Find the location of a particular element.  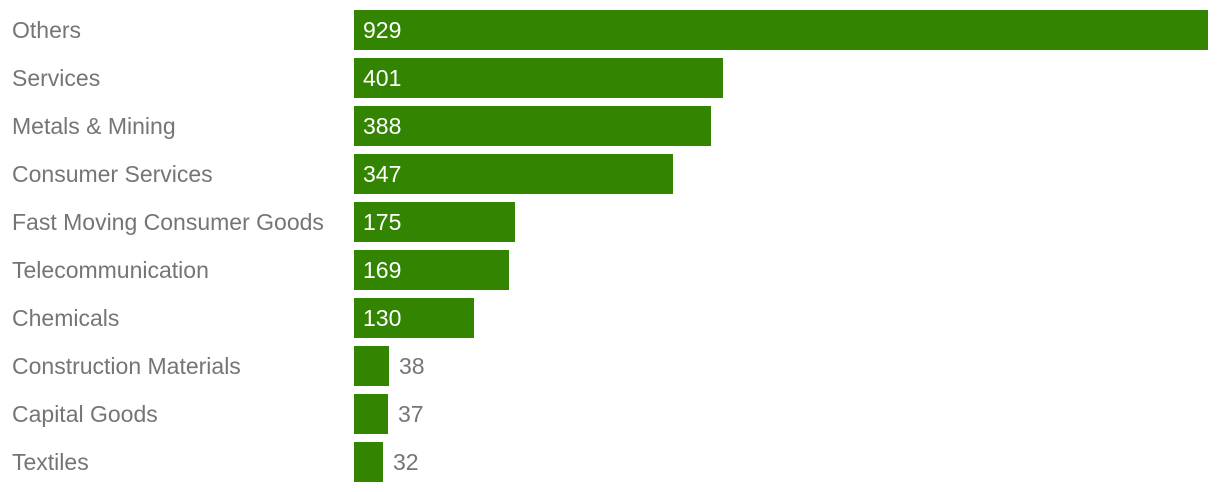

category-label: Capital Goods is located at coordinates (85, 414).